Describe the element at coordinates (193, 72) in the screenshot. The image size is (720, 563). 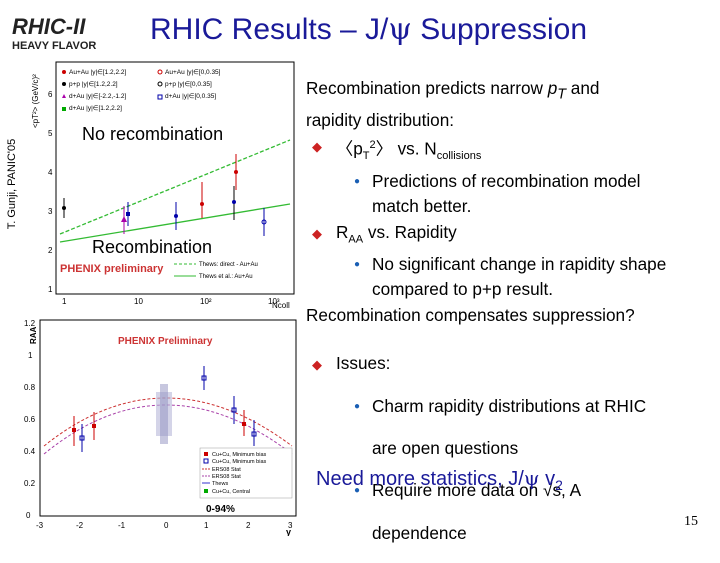
I see `legend-entry: Au+Au |y|∈[0,0.35]` at that location.